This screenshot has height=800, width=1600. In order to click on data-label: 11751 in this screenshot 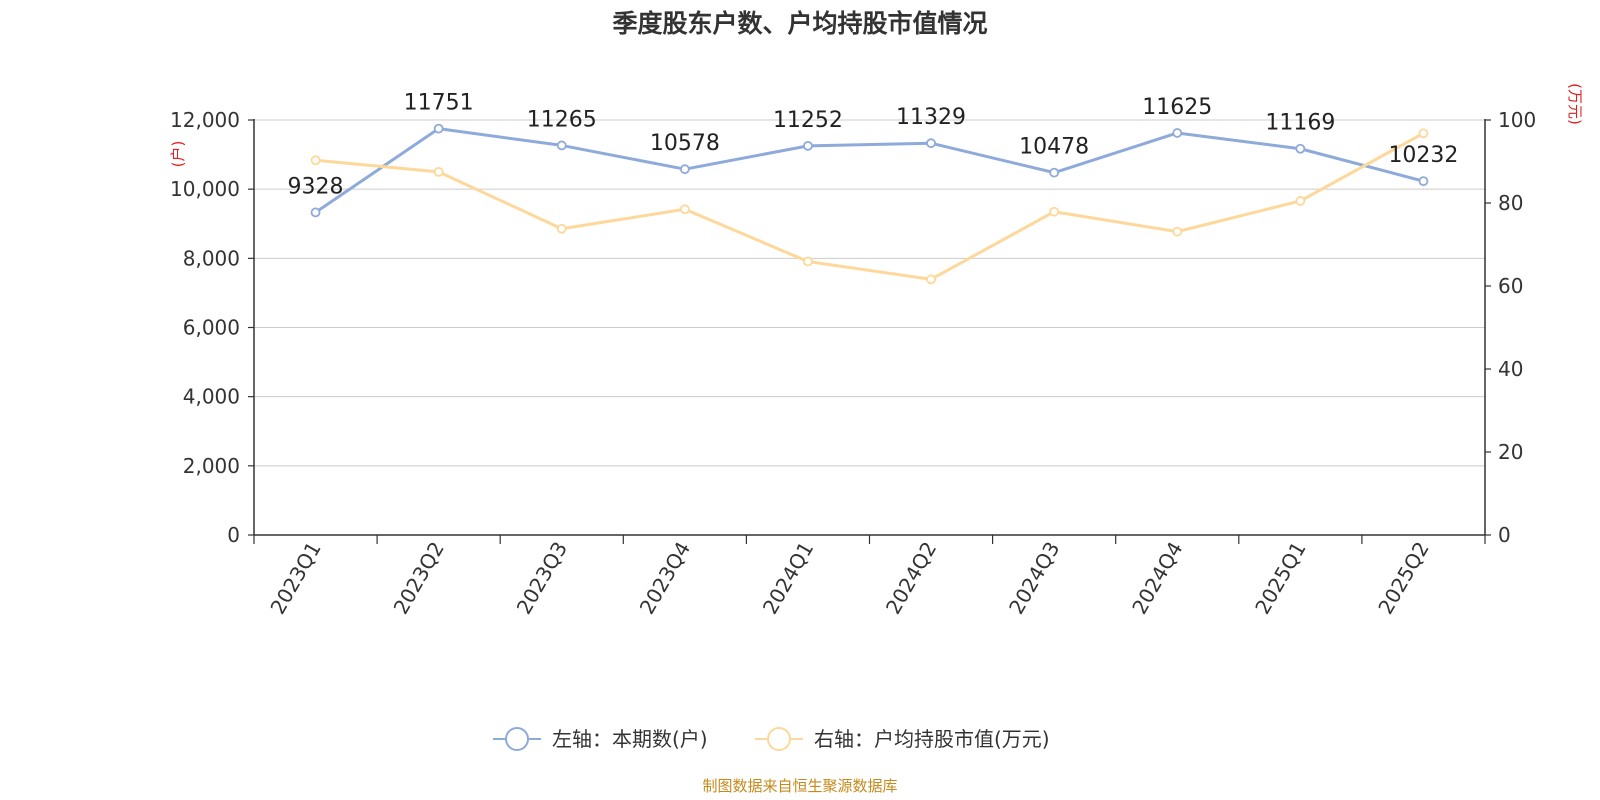, I will do `click(439, 103)`.